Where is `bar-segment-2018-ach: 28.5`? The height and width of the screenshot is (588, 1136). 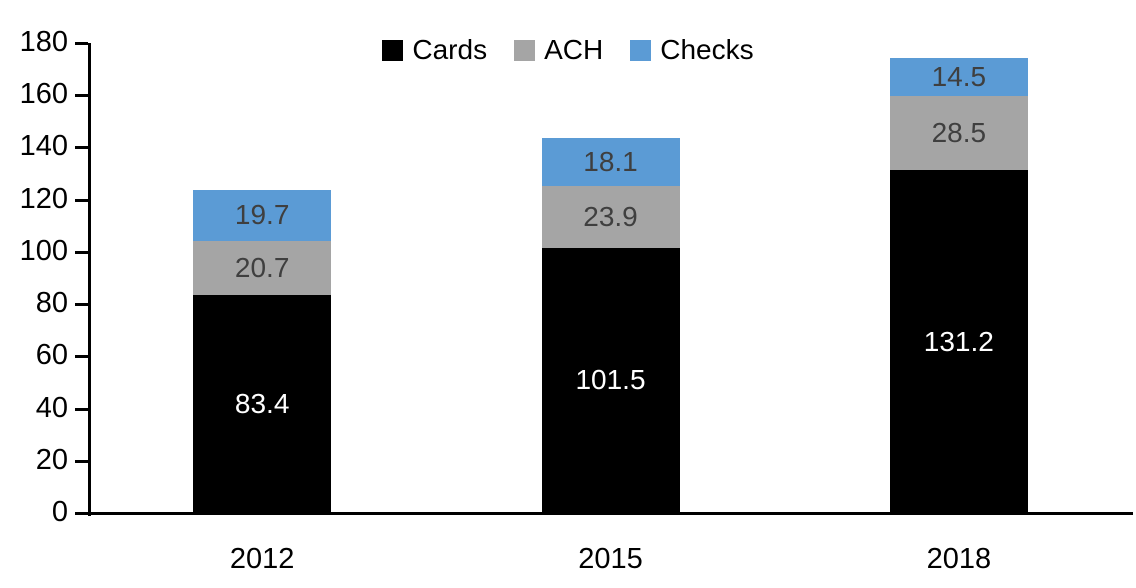
bar-segment-2018-ach: 28.5 is located at coordinates (958, 133).